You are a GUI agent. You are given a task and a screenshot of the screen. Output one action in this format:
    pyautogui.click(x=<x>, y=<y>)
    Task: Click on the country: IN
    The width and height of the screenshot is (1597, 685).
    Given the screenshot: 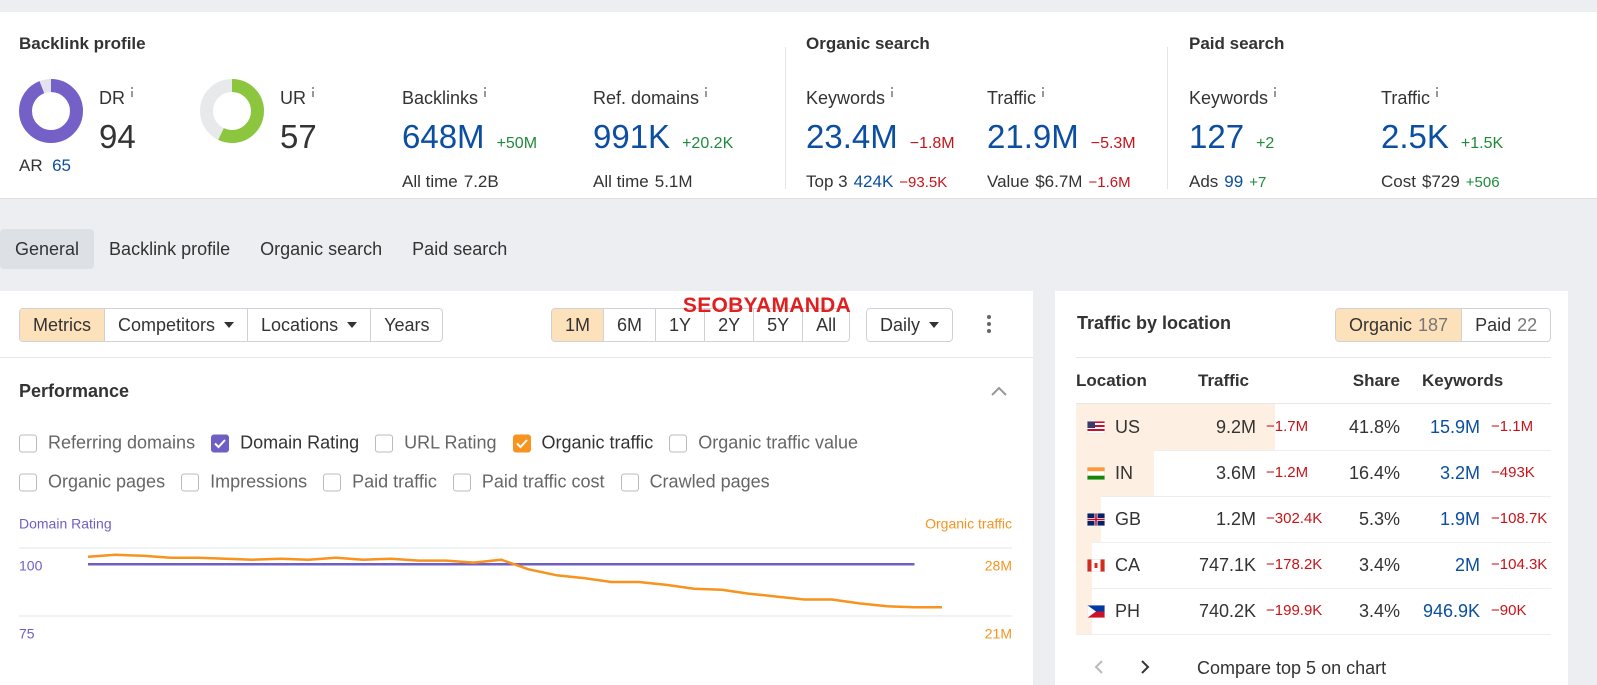 What is the action you would take?
    pyautogui.click(x=1124, y=473)
    